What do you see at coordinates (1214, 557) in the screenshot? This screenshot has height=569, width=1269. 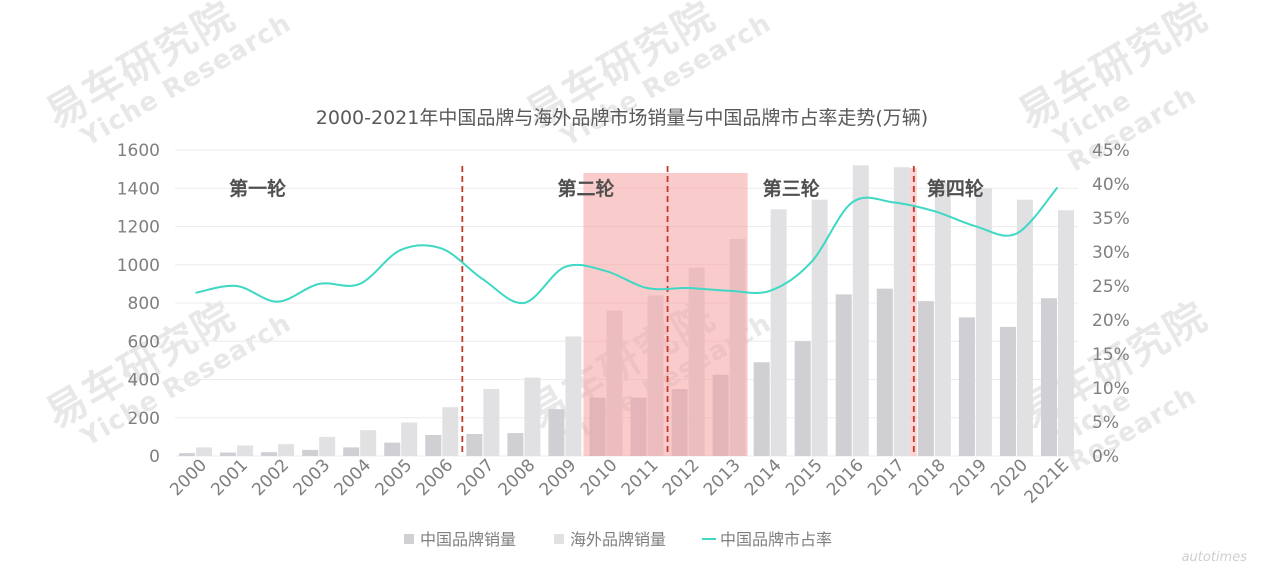 I see `corner-logo: autotimes` at bounding box center [1214, 557].